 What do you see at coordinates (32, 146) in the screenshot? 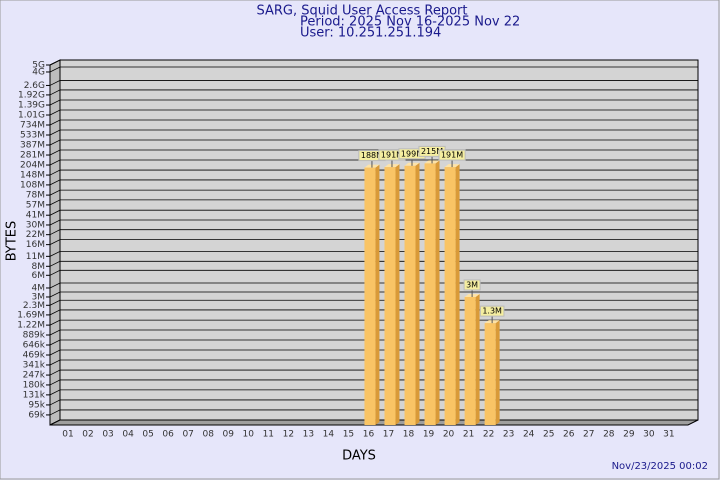
I see `y-tick-label: 387M` at bounding box center [32, 146].